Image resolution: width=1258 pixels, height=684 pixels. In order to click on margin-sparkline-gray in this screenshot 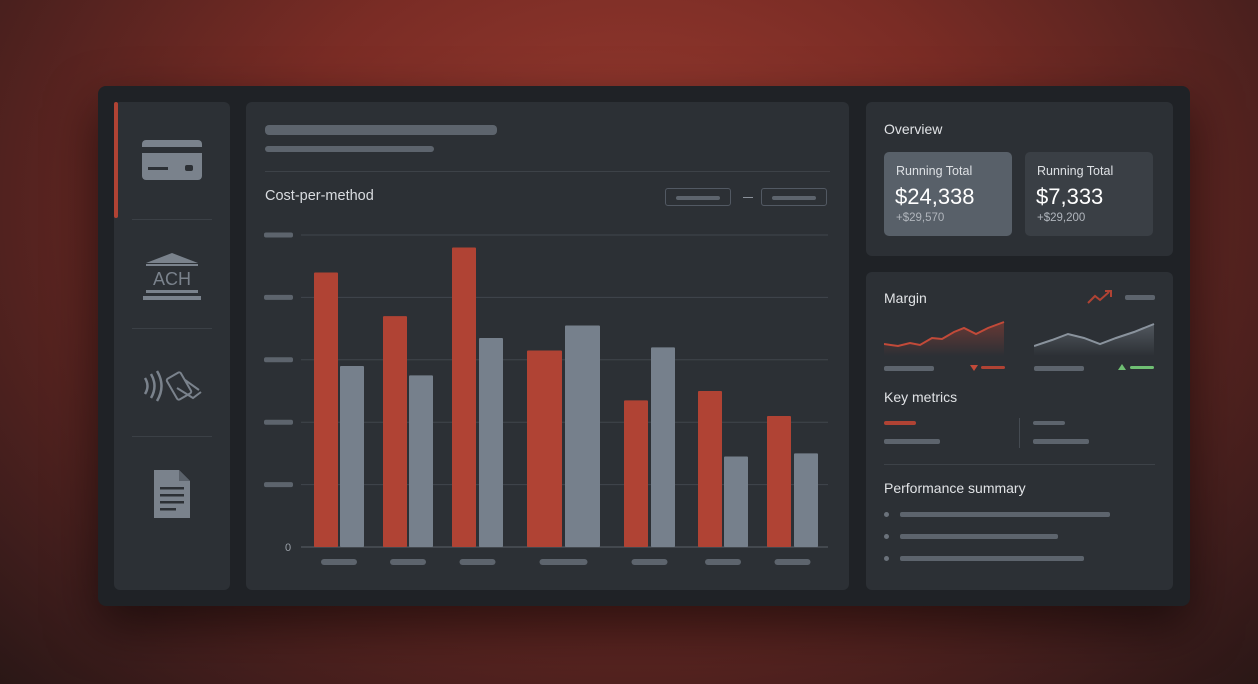, I will do `click(1094, 339)`.